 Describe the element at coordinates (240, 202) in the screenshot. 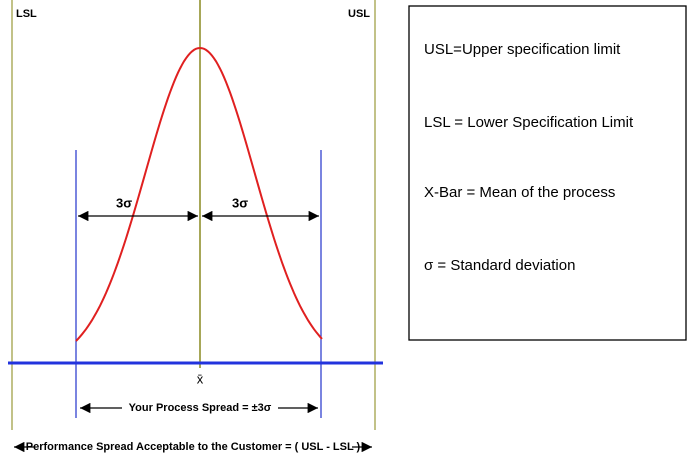

I see `right-sigma-label: 3σ` at that location.